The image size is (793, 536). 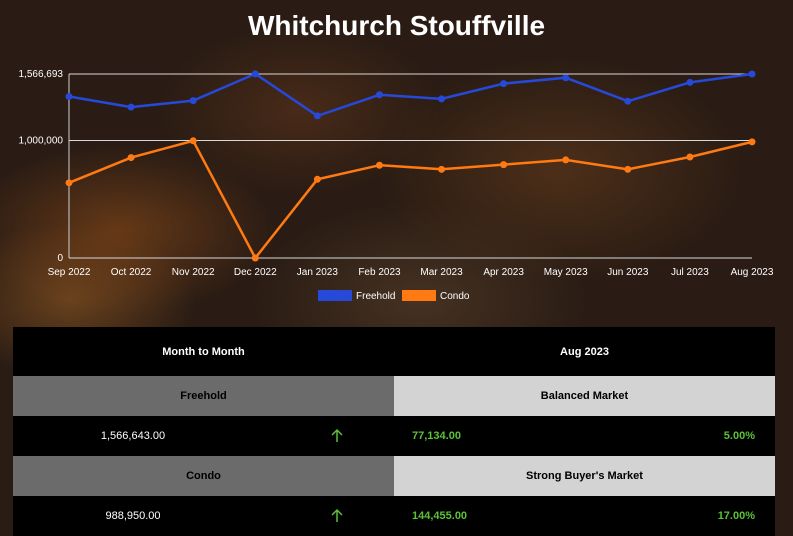 What do you see at coordinates (394, 351) in the screenshot?
I see `table-header: Month to Month Aug 2023` at bounding box center [394, 351].